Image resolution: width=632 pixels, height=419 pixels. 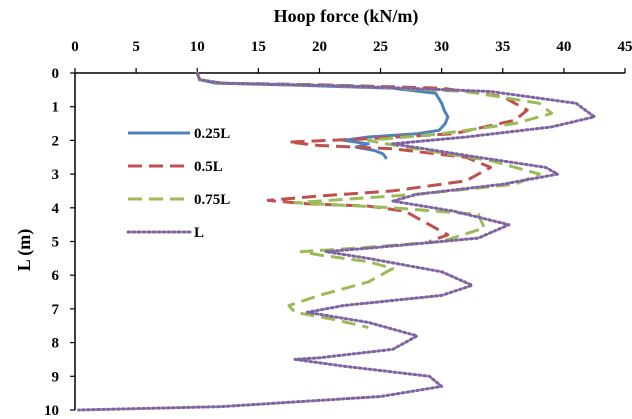 What do you see at coordinates (51, 411) in the screenshot?
I see `y-tick-label: 10` at bounding box center [51, 411].